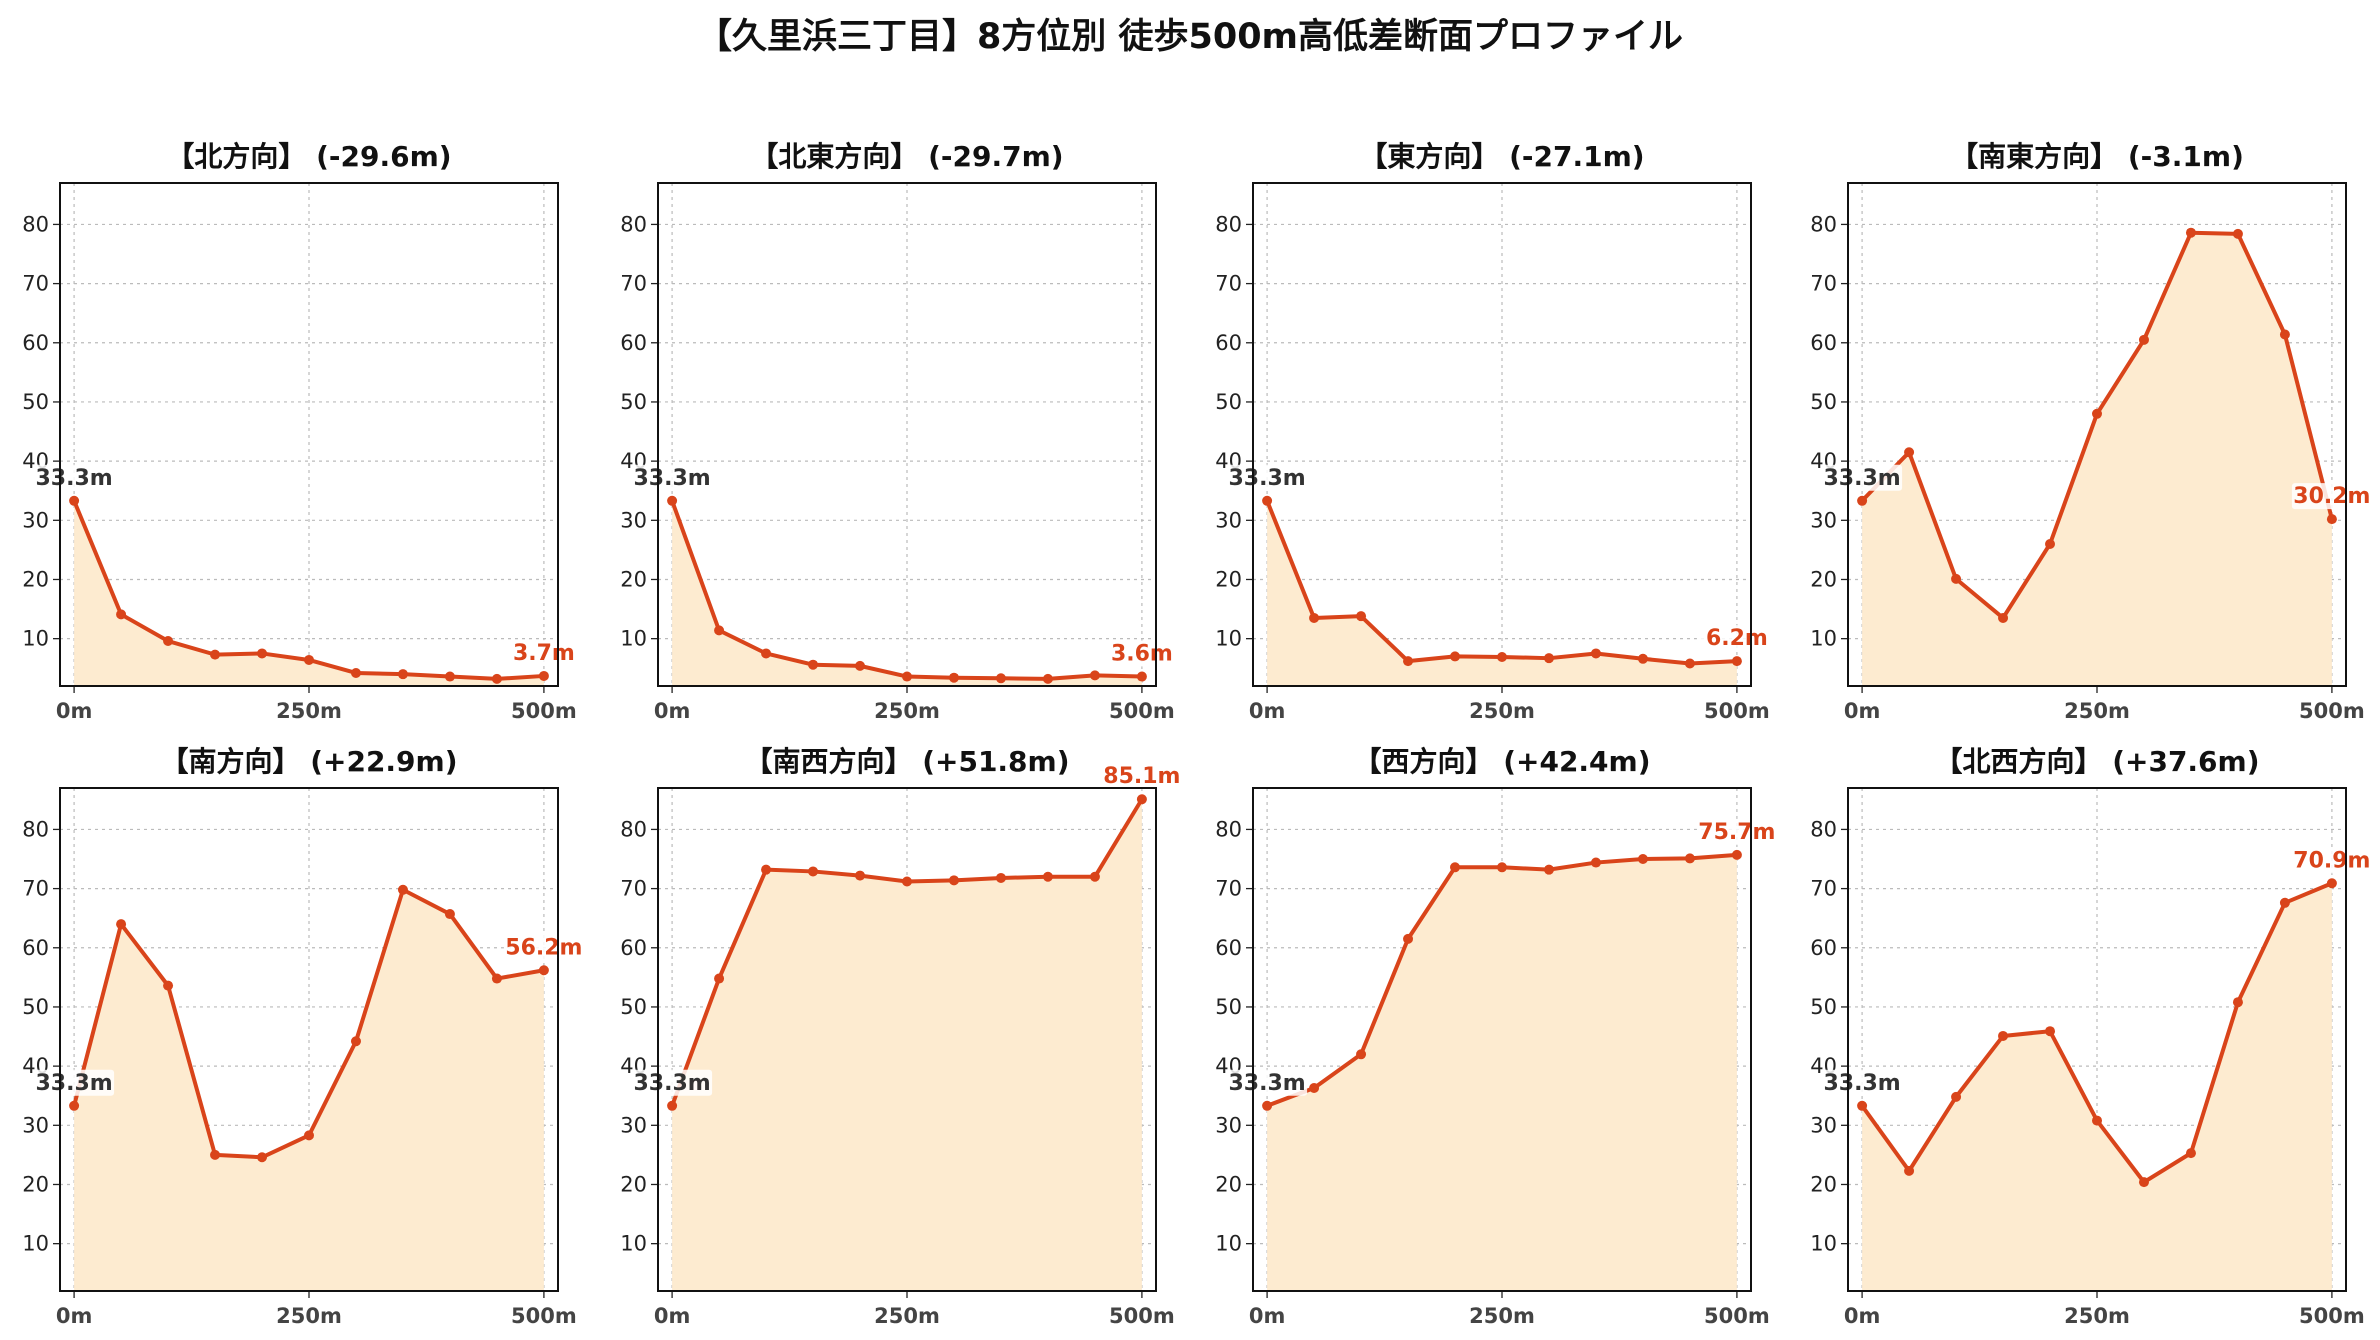  Describe the element at coordinates (2331, 496) in the screenshot. I see `end-label: 30.2m` at that location.